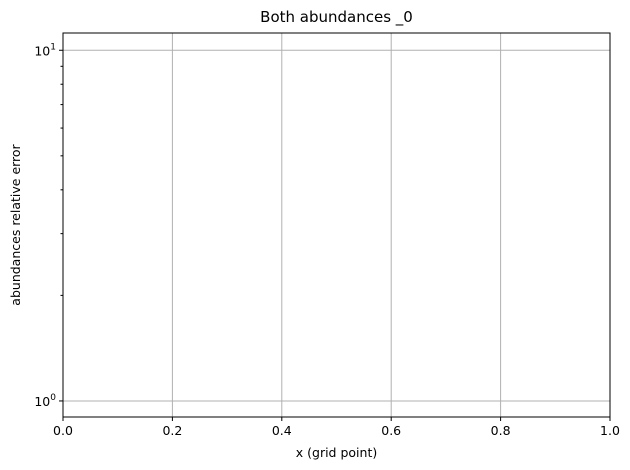  Describe the element at coordinates (501, 430) in the screenshot. I see `x-tick-label: 0.8` at that location.